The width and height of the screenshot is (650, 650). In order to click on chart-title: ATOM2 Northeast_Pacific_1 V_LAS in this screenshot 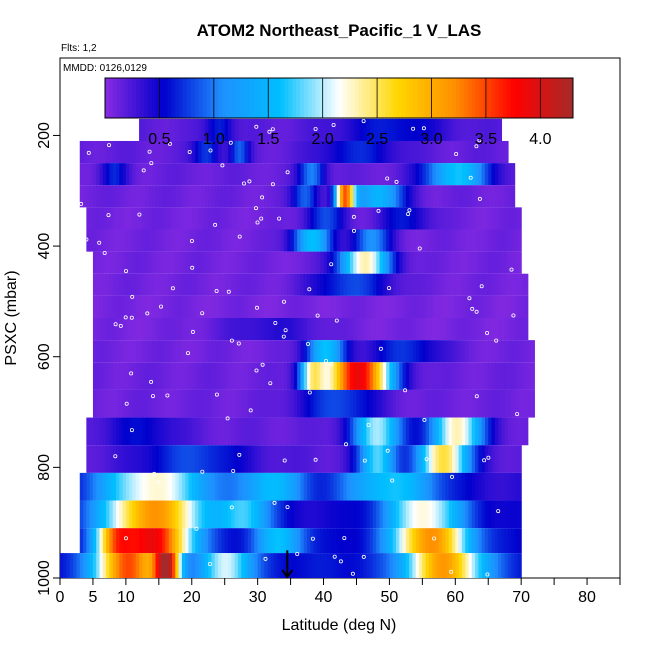, I will do `click(339, 30)`.